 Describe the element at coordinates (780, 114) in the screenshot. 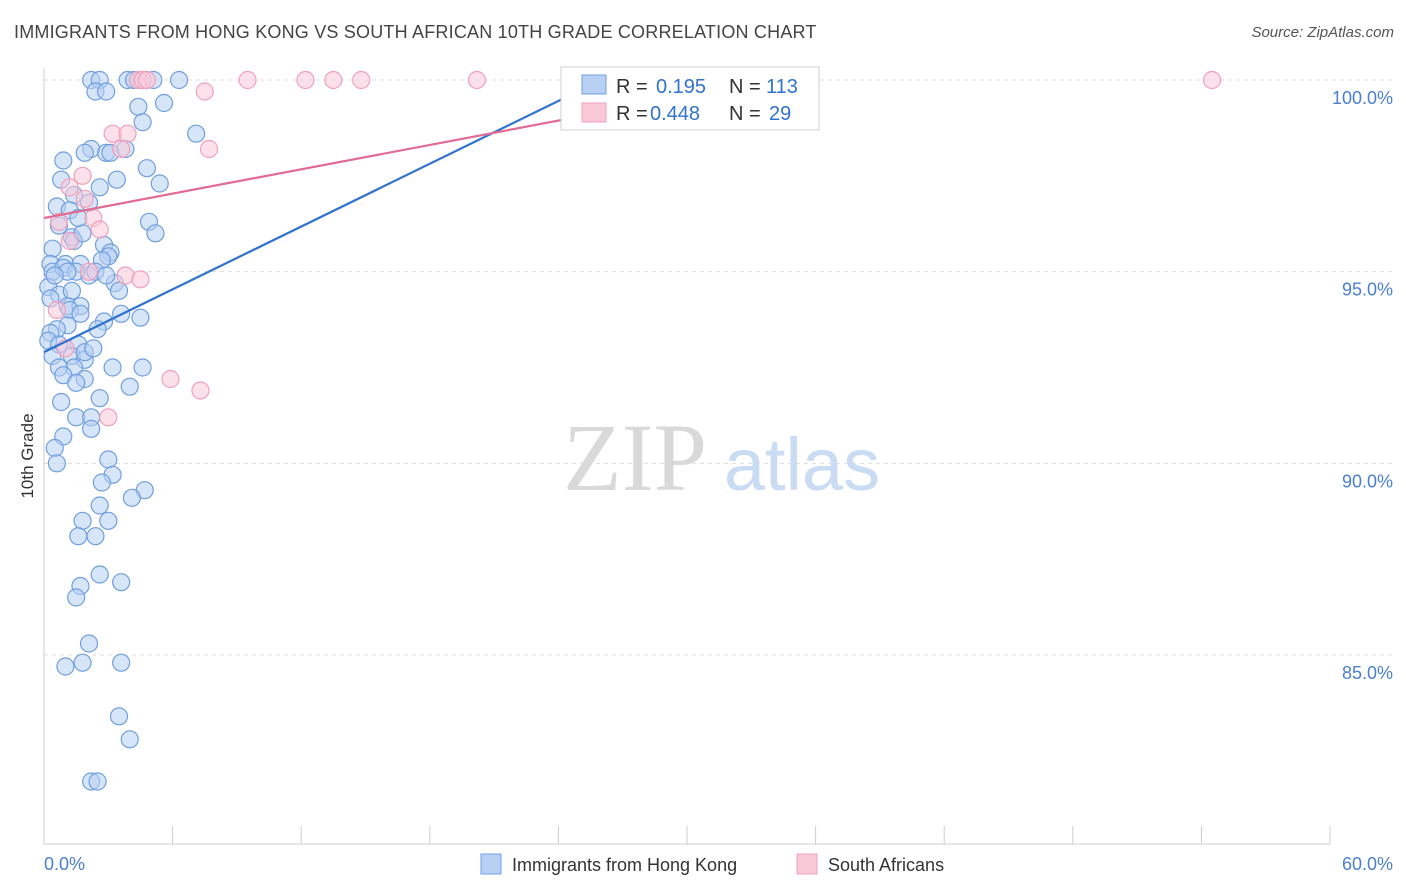

I see `stats-n-value-south-africans: 29` at that location.